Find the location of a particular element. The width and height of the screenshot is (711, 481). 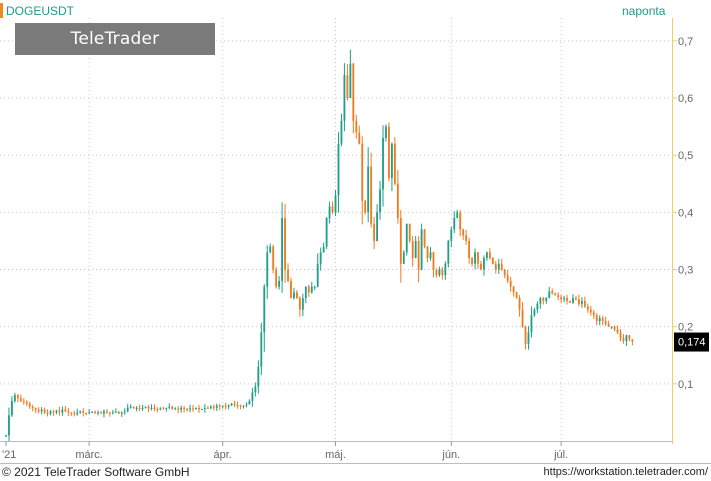

x-tick-label: '21 is located at coordinates (9, 455).